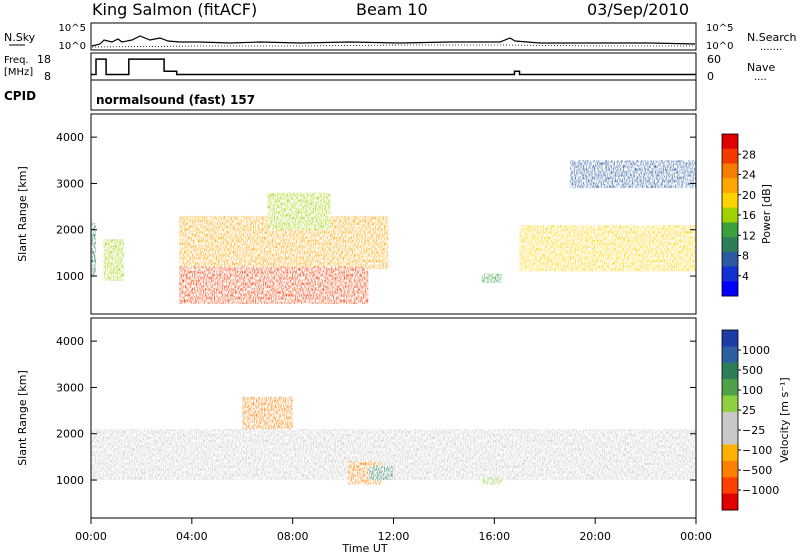 This screenshot has height=554, width=800. Describe the element at coordinates (20, 96) in the screenshot. I see `cpid-label: CPID` at that location.